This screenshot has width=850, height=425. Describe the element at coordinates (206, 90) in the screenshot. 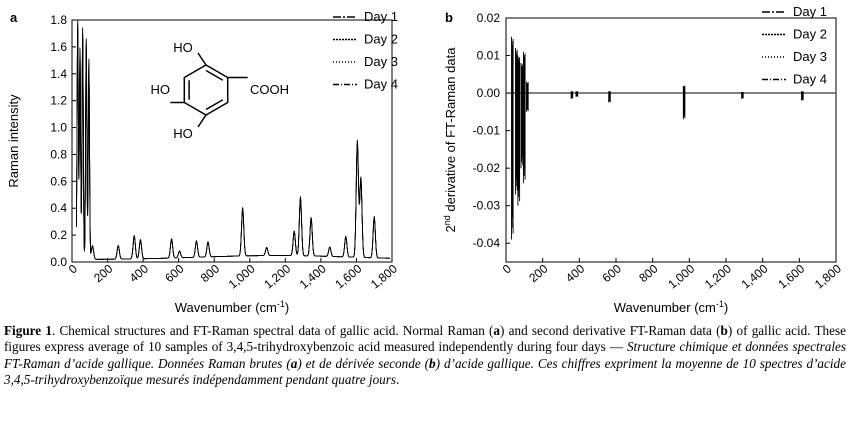

I see `benzene-ring` at that location.